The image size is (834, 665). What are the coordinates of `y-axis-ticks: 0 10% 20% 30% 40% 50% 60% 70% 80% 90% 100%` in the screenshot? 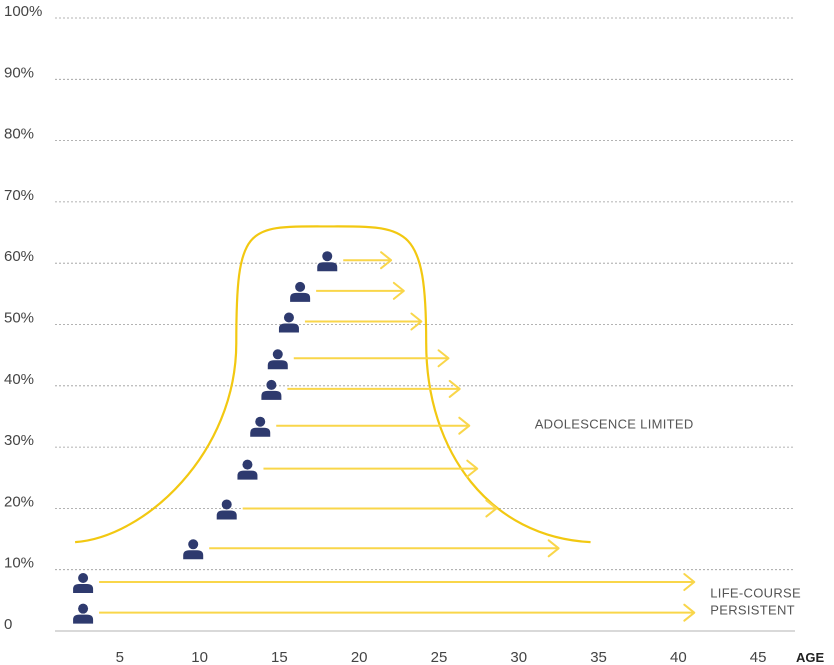 It's located at (23, 318).